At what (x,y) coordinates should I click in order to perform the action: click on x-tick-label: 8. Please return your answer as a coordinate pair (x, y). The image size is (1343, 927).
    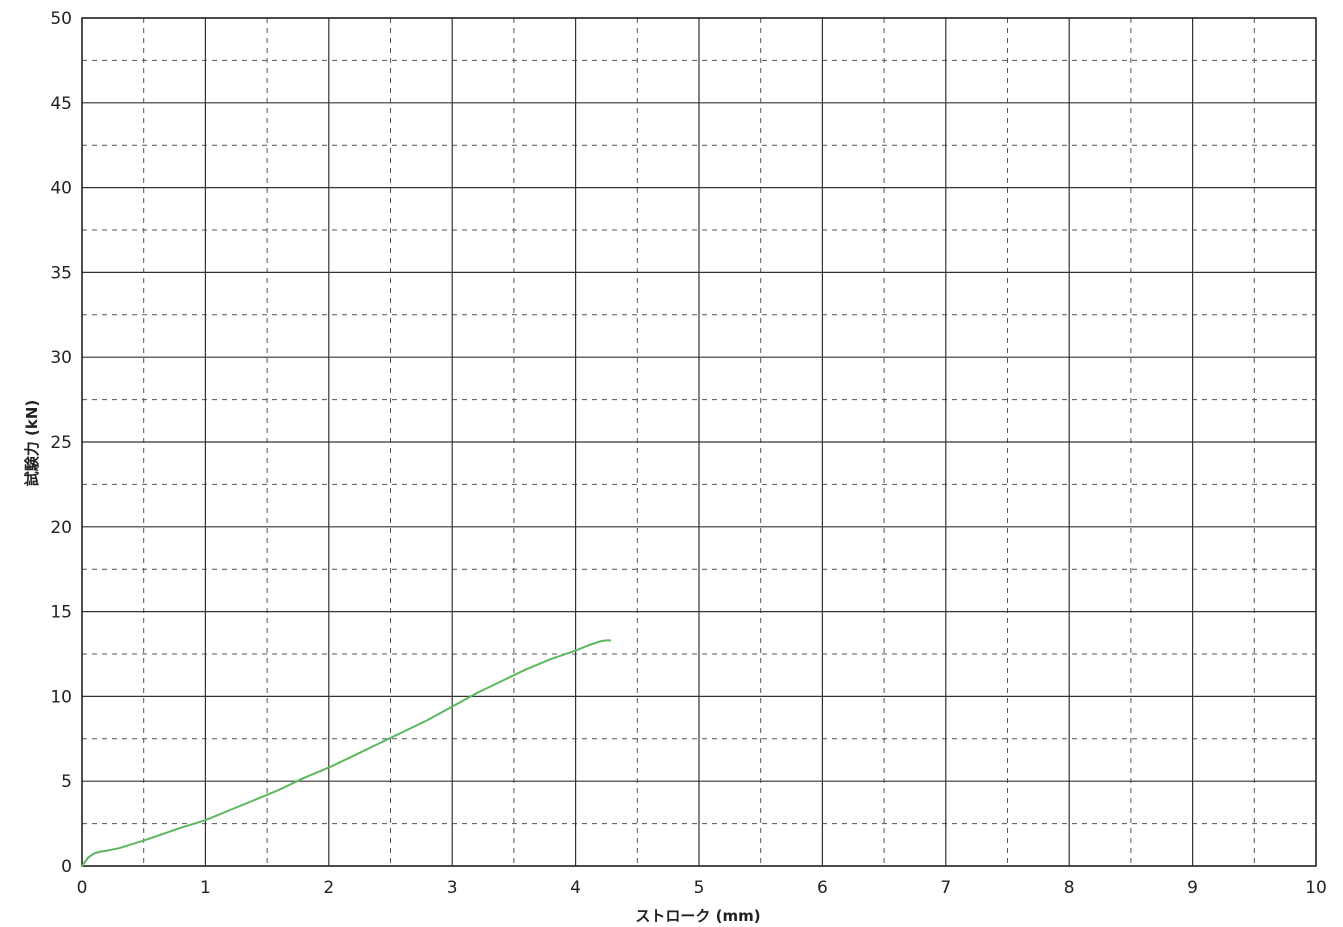
    Looking at the image, I should click on (1069, 888).